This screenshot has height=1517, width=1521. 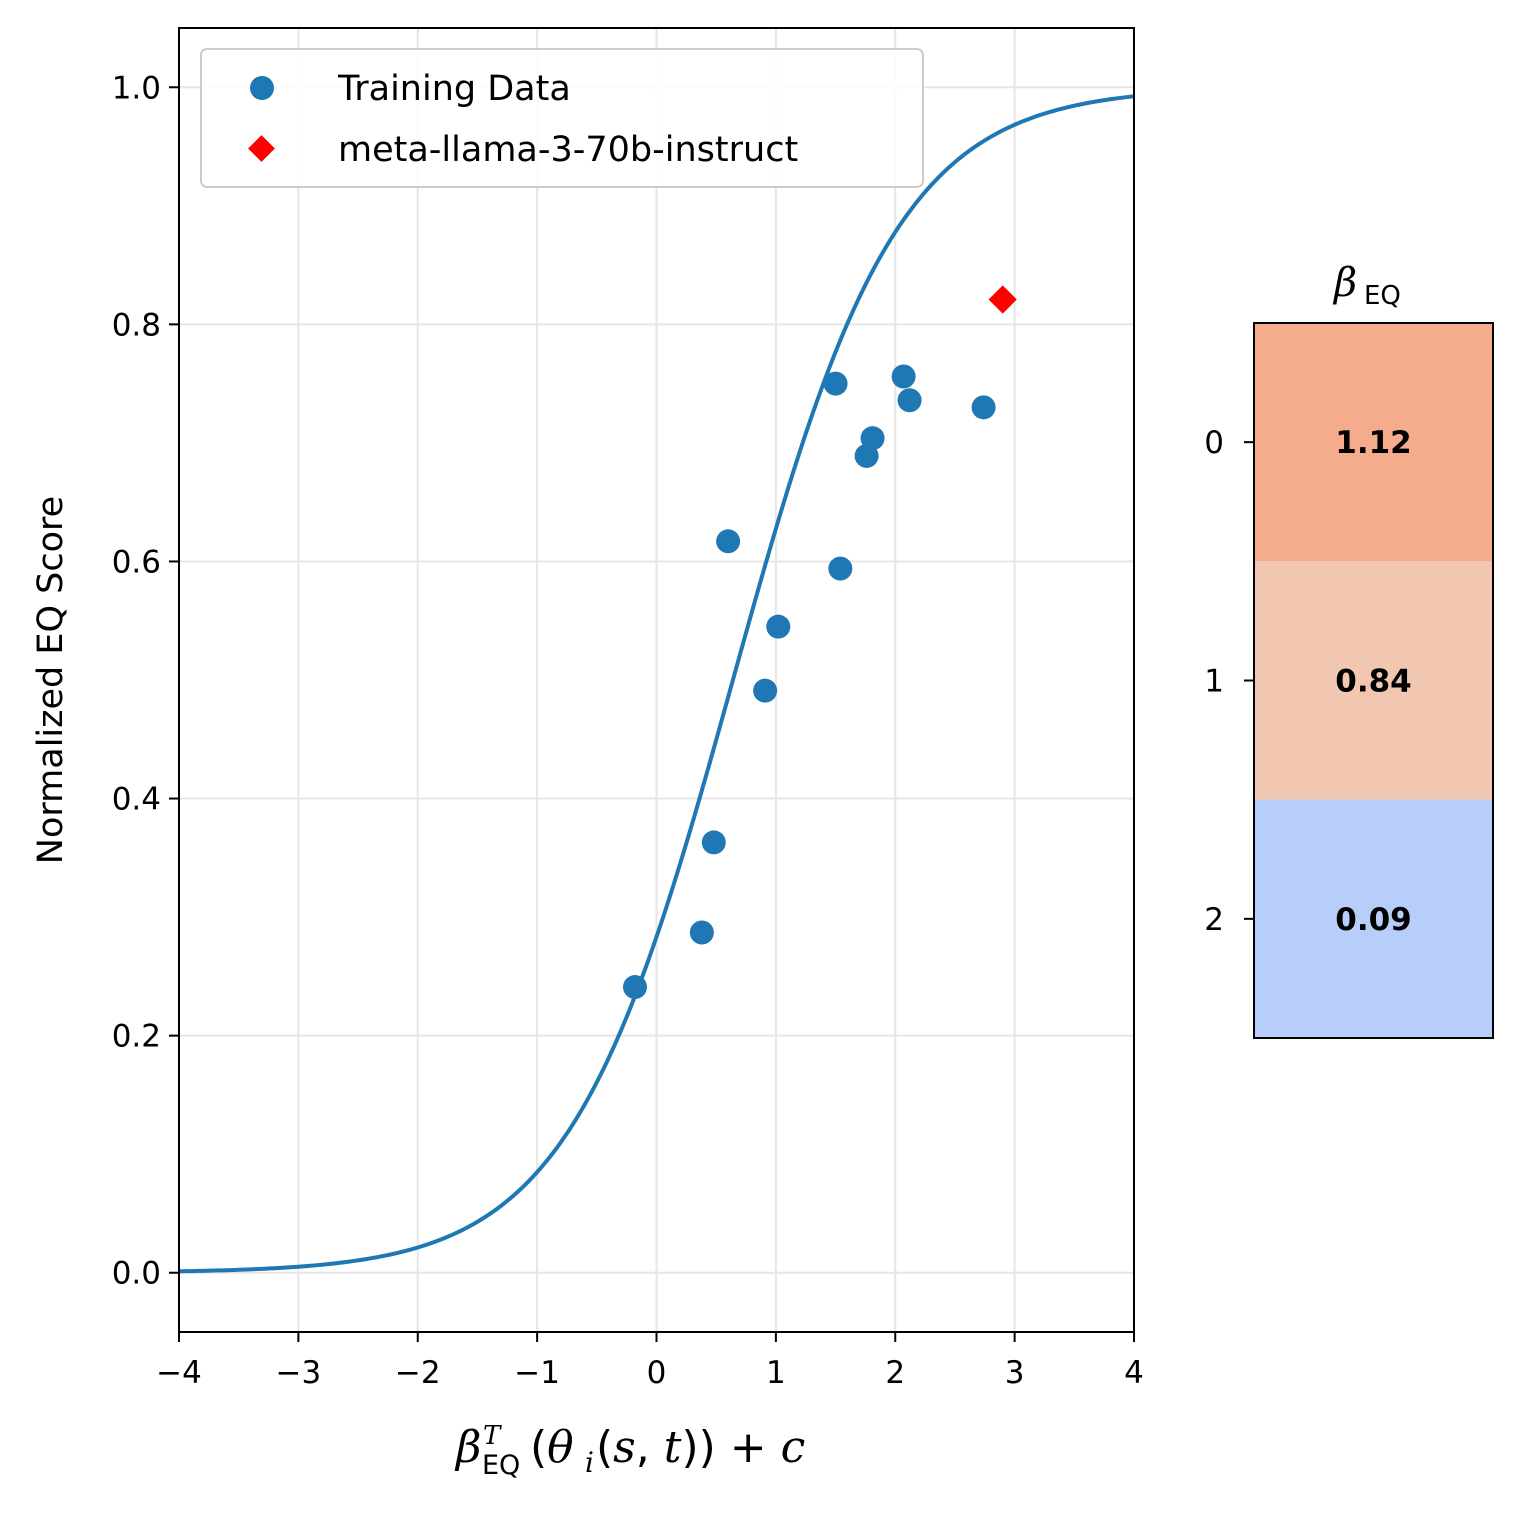 What do you see at coordinates (136, 562) in the screenshot?
I see `y-tick-label: 0.6` at bounding box center [136, 562].